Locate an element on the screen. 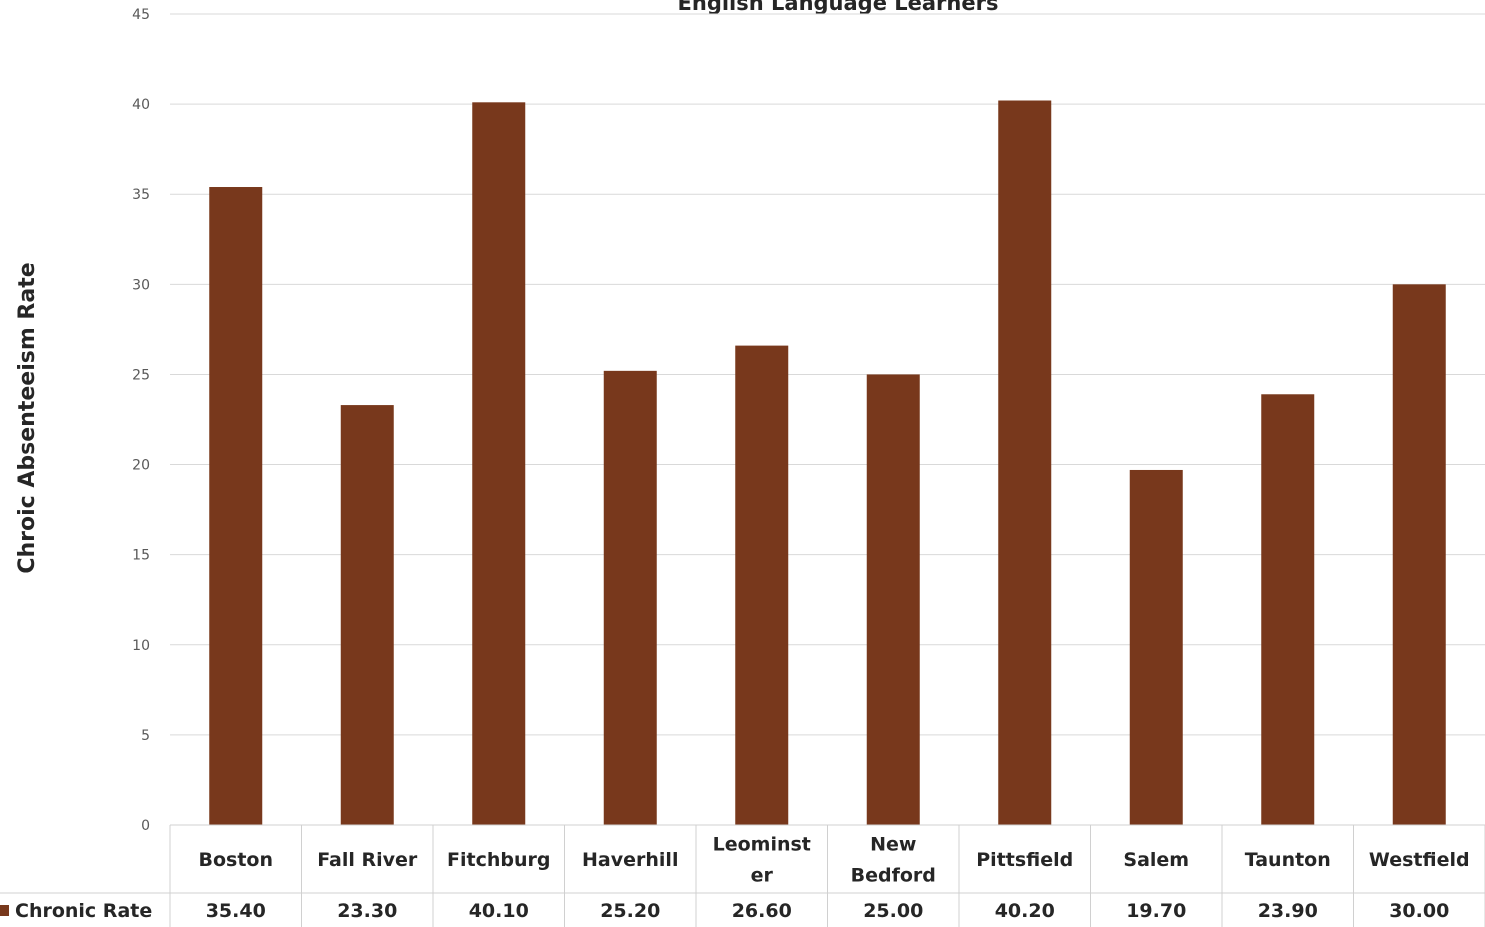 The image size is (1485, 927). category-label: Fitchburg is located at coordinates (498, 860).